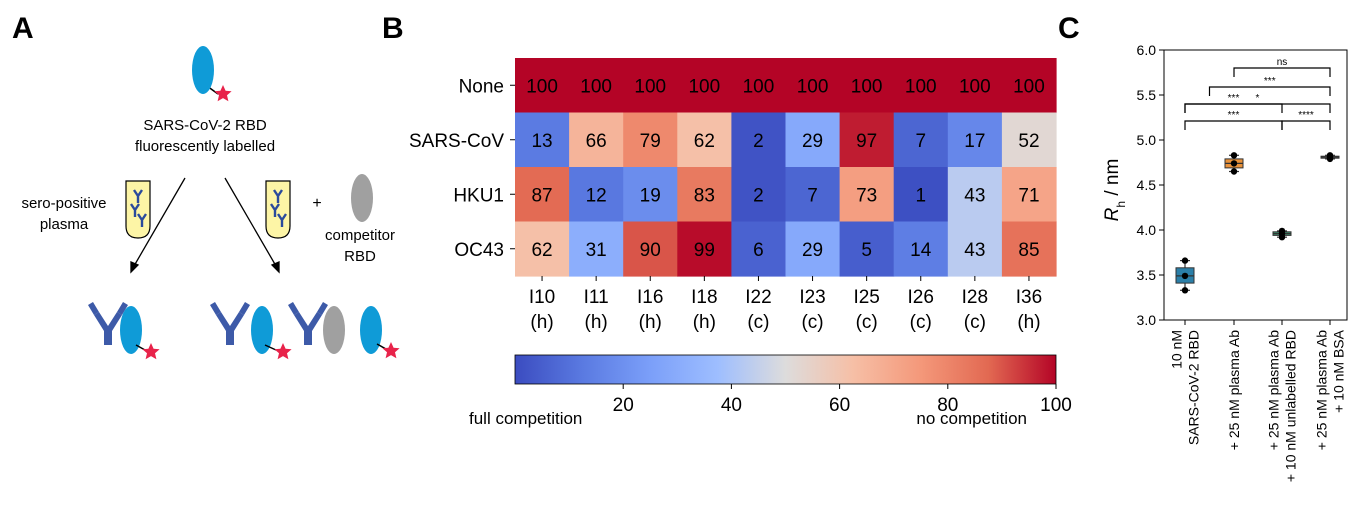 Image resolution: width=1353 pixels, height=520 pixels. Describe the element at coordinates (124, 331) in the screenshot. I see `antibody-rbd-complex-left` at that location.